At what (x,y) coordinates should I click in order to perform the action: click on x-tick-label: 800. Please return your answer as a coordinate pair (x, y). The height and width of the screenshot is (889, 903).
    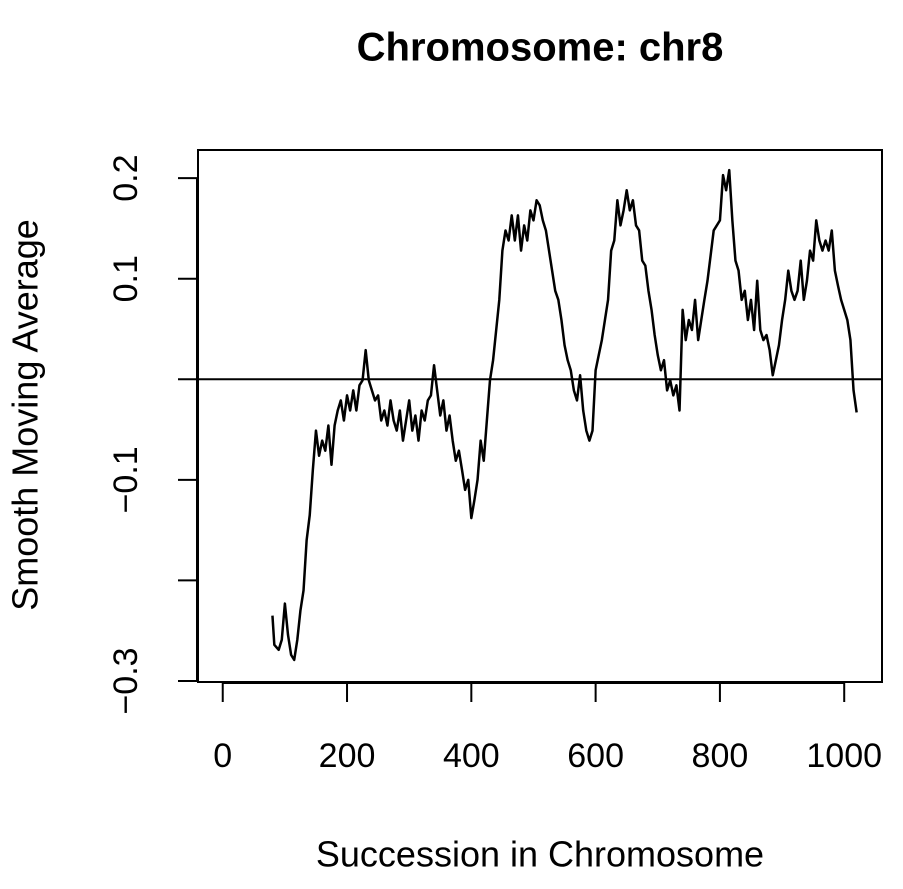
    Looking at the image, I should click on (720, 756).